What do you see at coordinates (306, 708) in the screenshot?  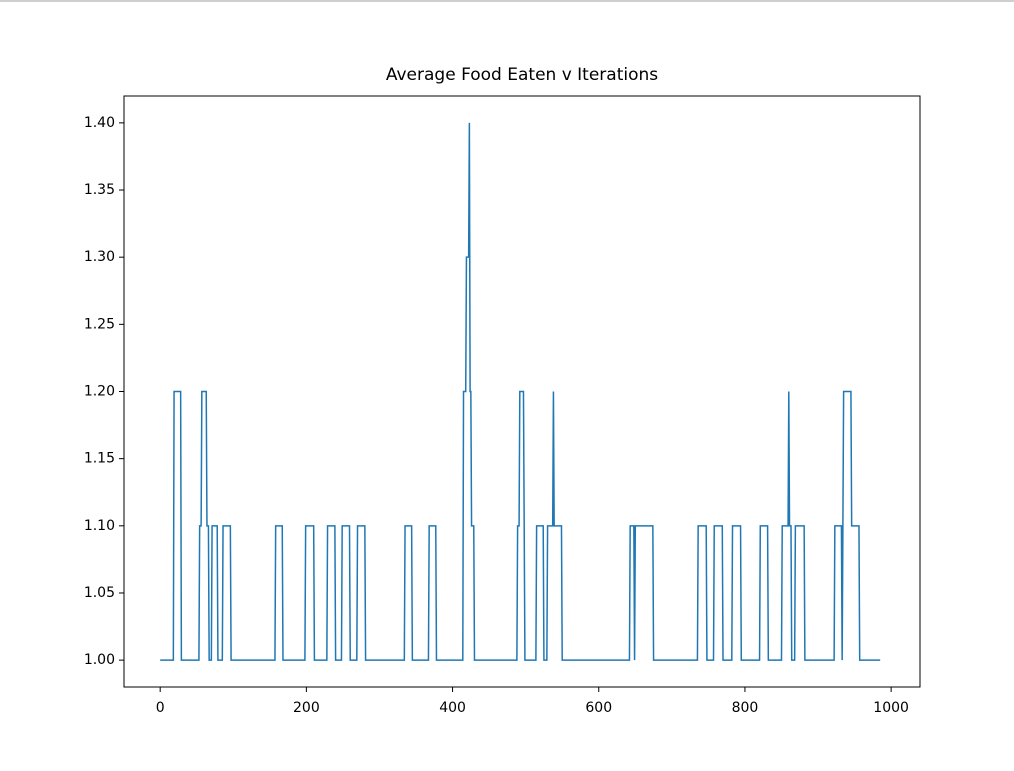 I see `x-tick-label: 200` at bounding box center [306, 708].